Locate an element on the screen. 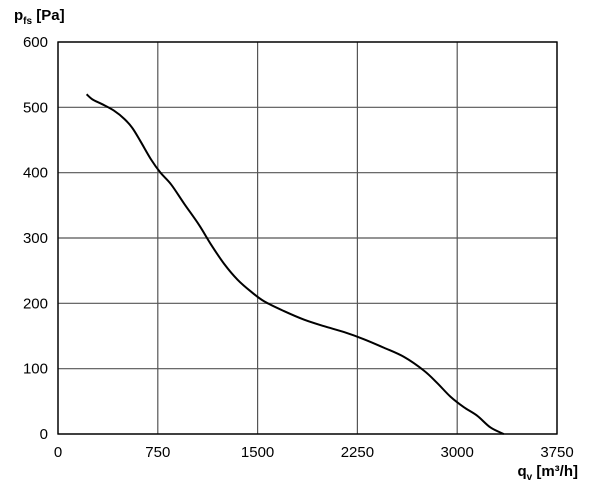  y-tick-label: 100 is located at coordinates (35, 369).